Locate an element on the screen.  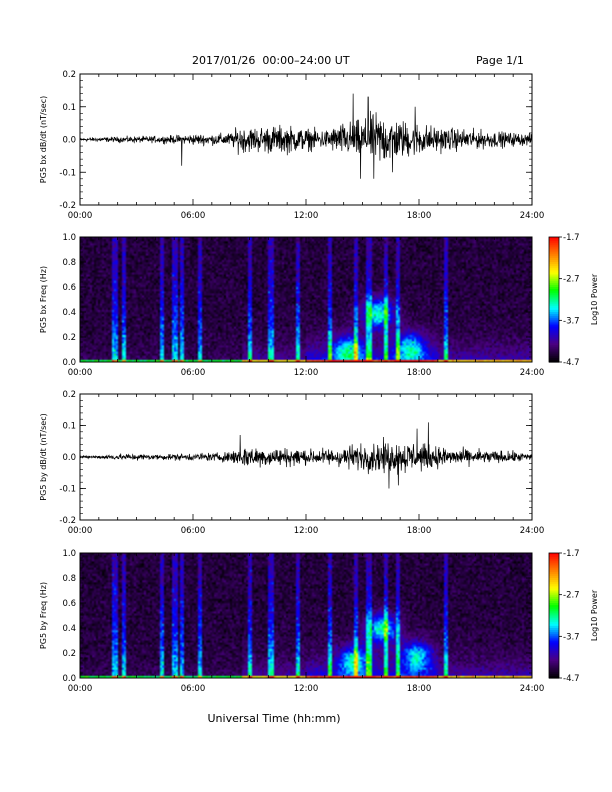
x-axis-2: 00:00 06:00 12:00 18:00 24:00 is located at coordinates (306, 307).